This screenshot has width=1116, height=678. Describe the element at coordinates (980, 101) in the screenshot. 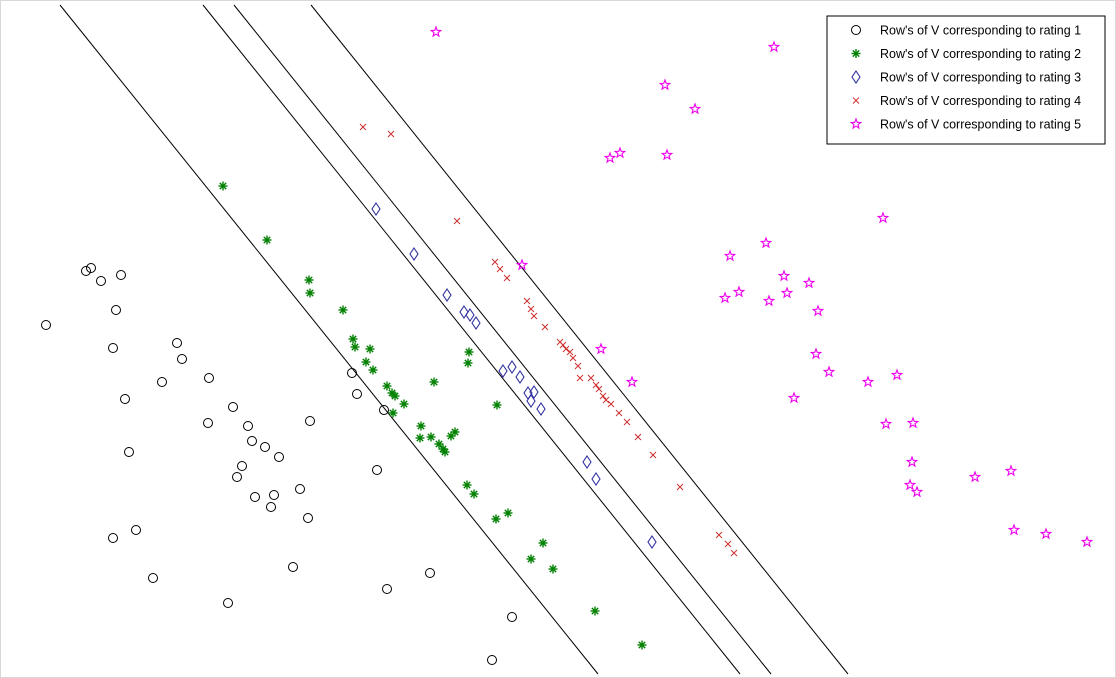

I see `legend-label-rating-4: Row's of V corresponding to rating 4` at that location.